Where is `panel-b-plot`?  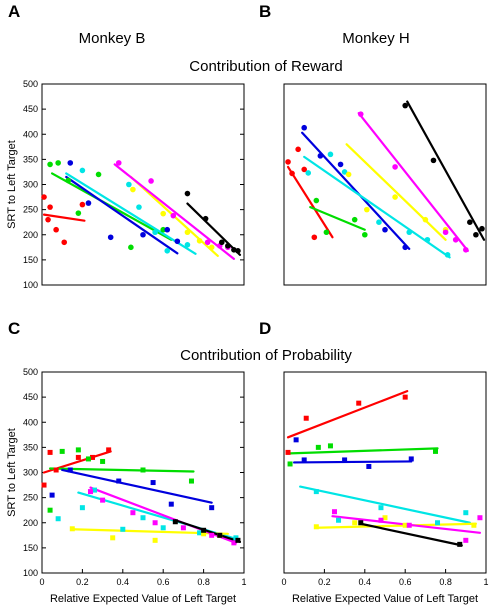 panel-b-plot is located at coordinates (385, 184).